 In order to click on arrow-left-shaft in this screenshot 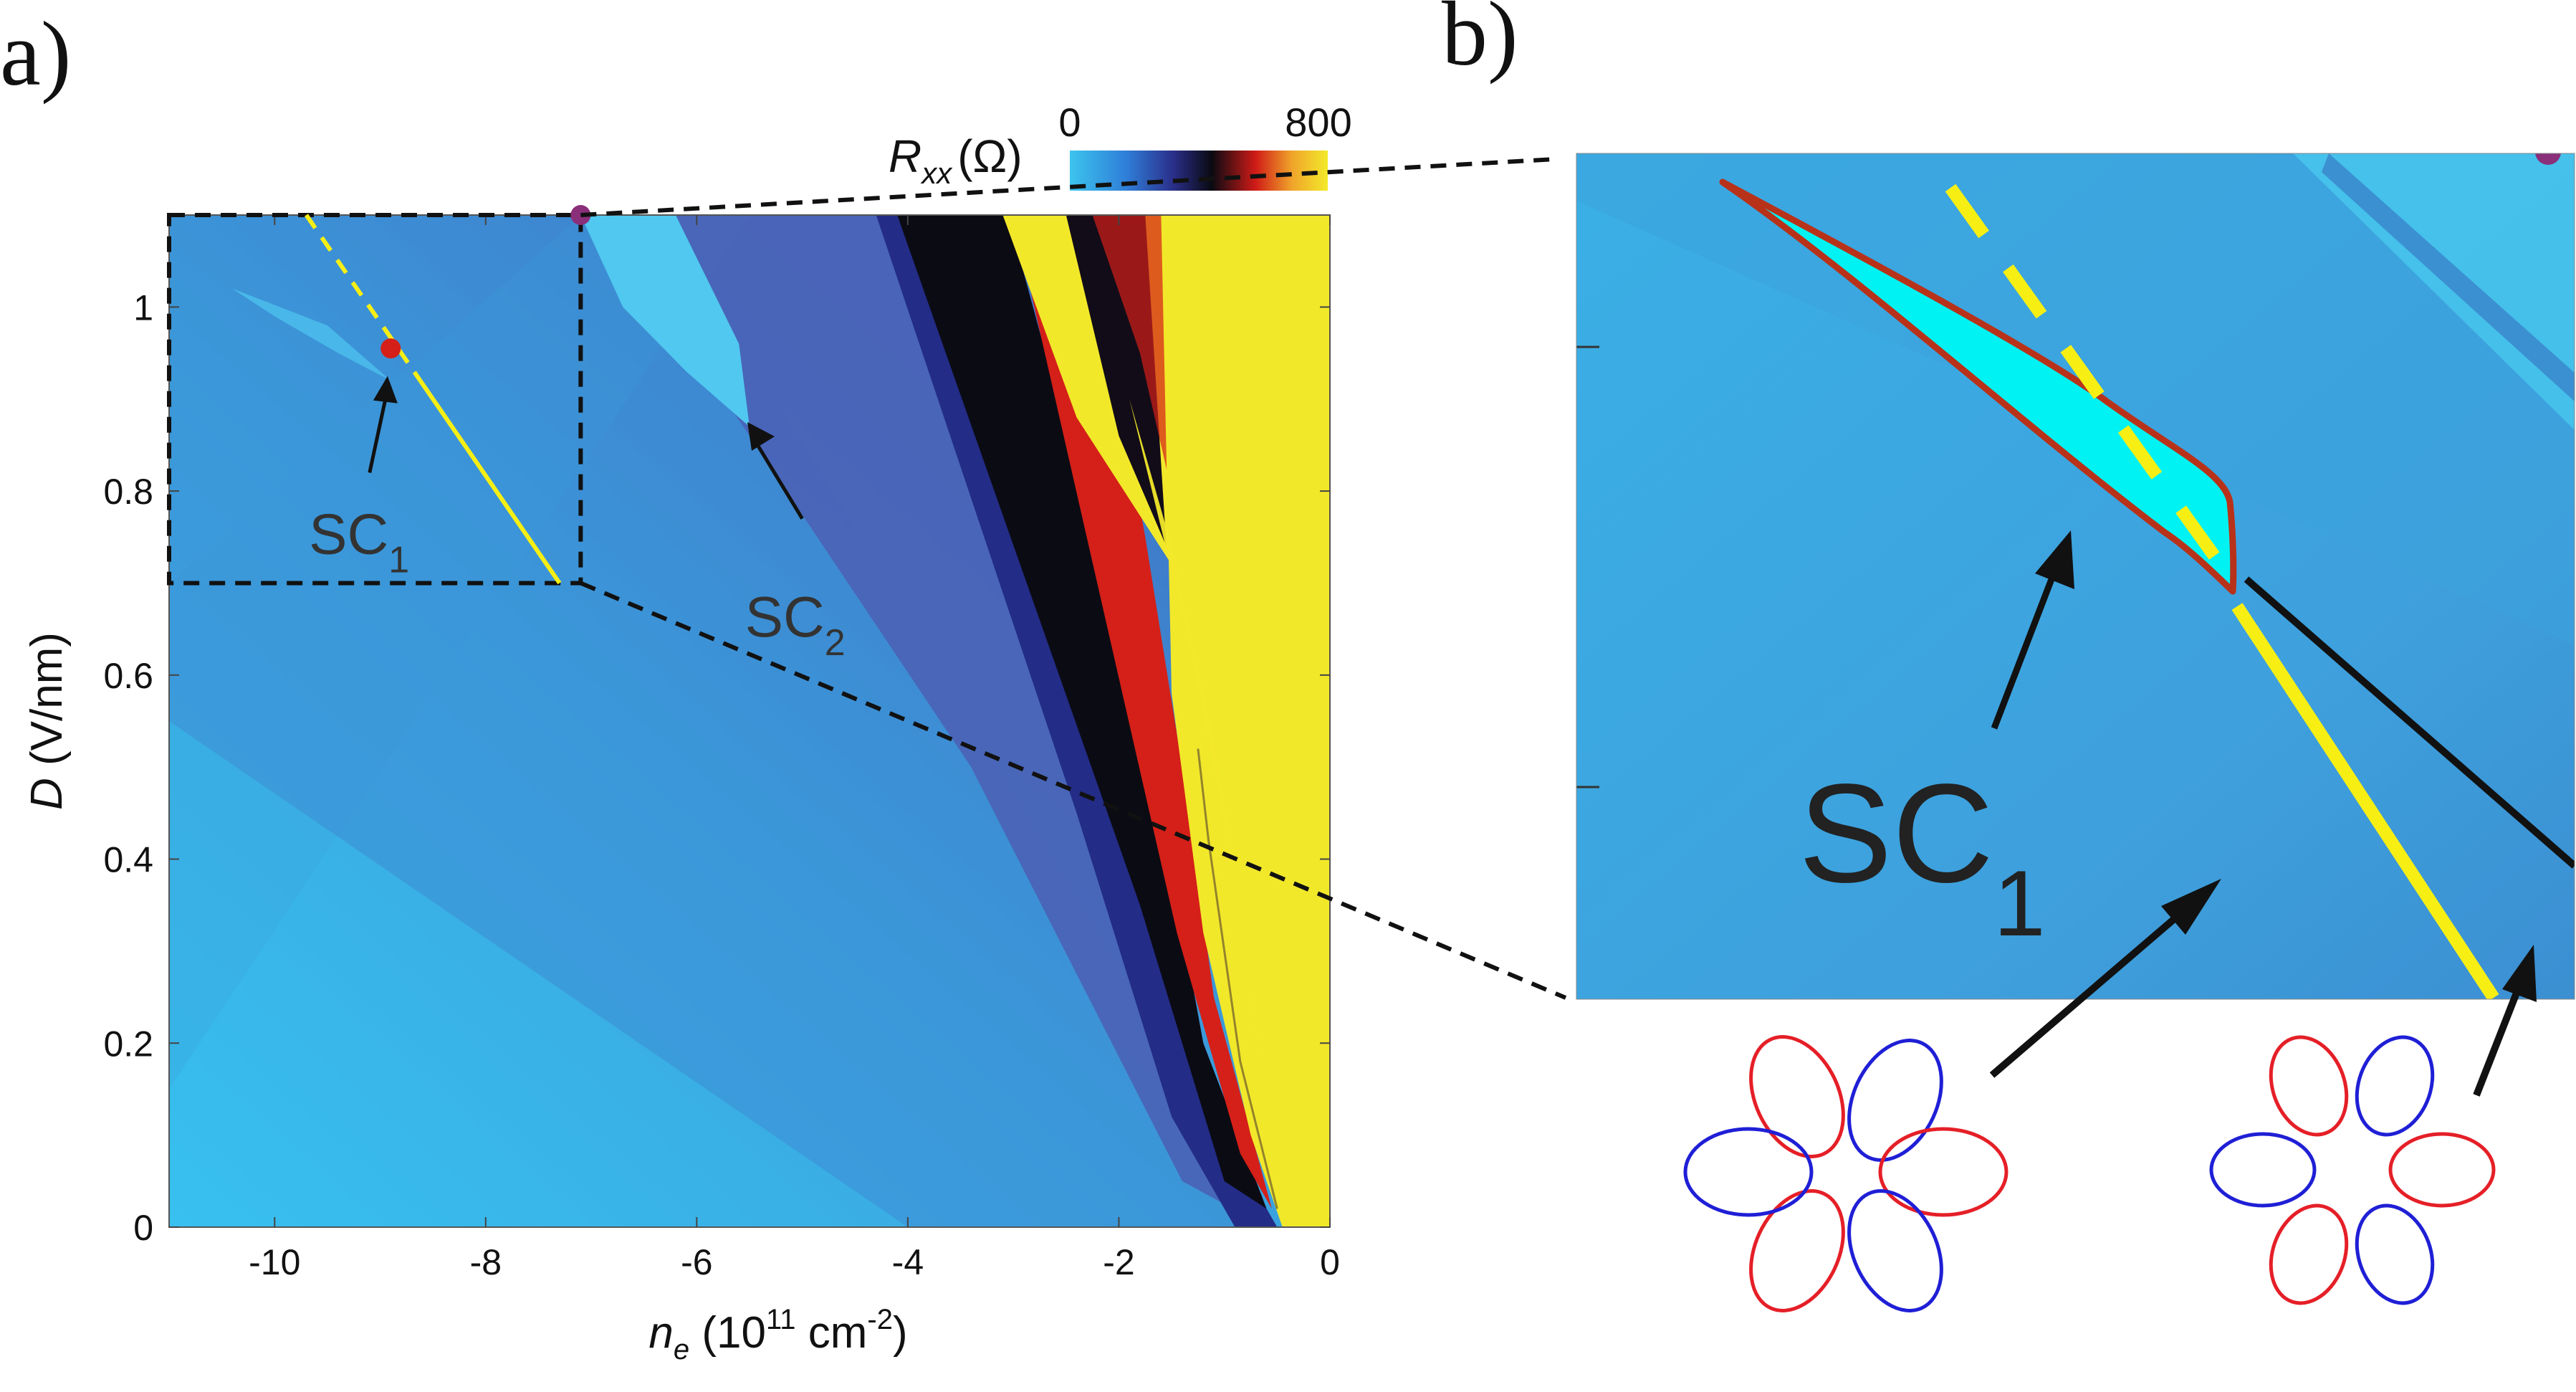, I will do `click(2092, 989)`.